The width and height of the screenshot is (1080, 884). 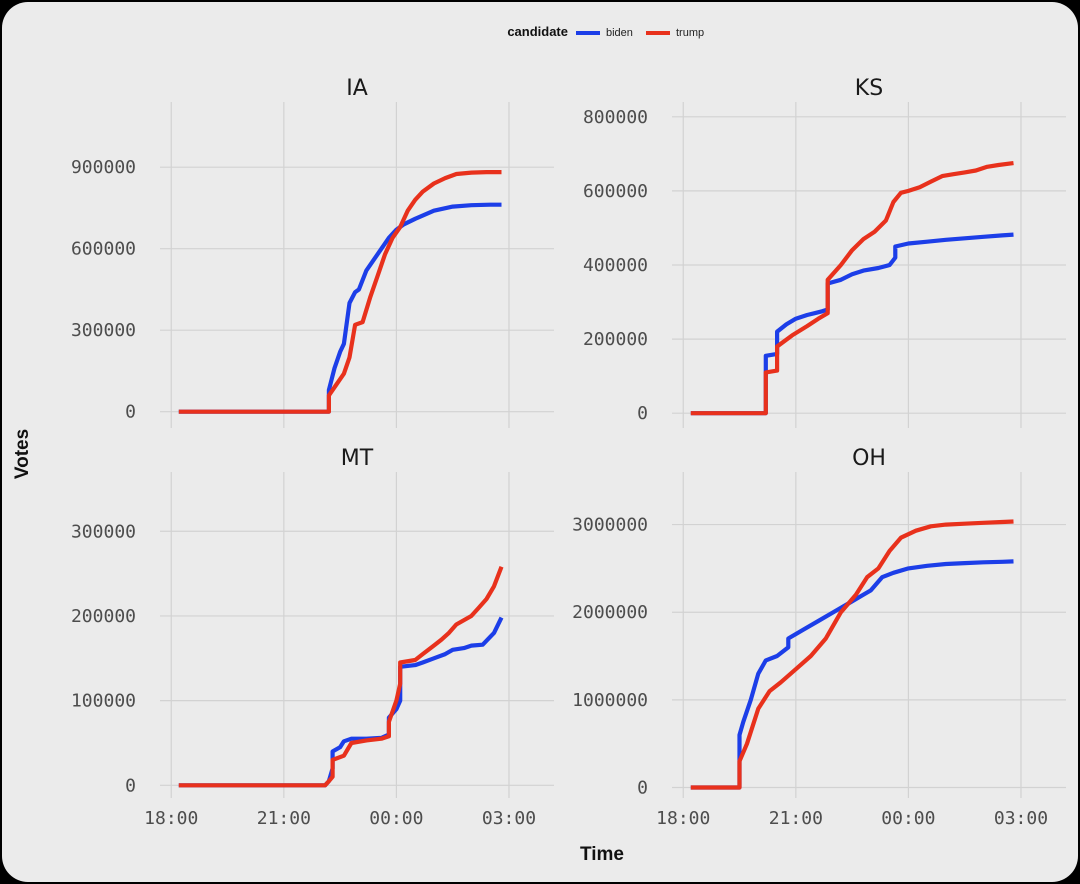 What do you see at coordinates (869, 88) in the screenshot?
I see `panel-title: KS` at bounding box center [869, 88].